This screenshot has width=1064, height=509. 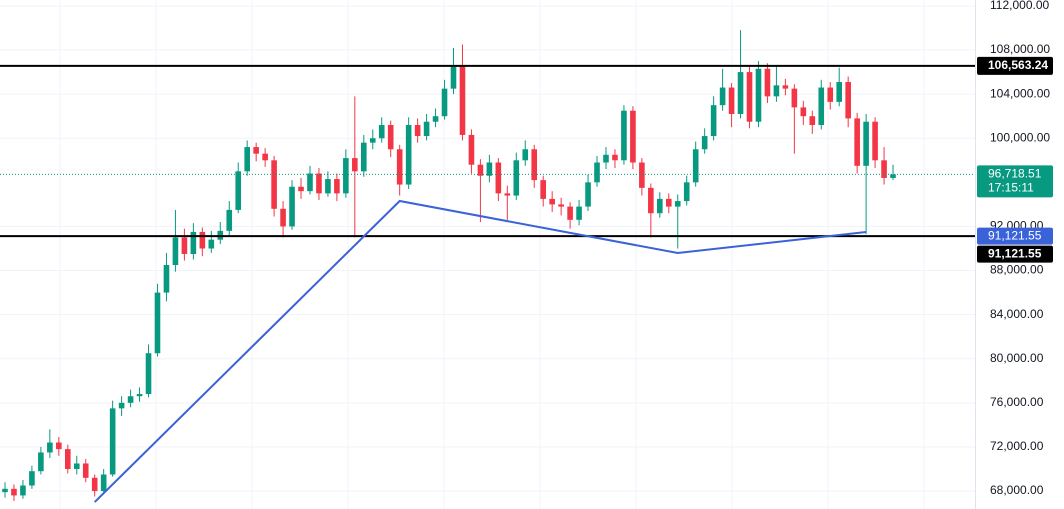 What do you see at coordinates (1017, 490) in the screenshot?
I see `y-tick-label: 68,000.00` at bounding box center [1017, 490].